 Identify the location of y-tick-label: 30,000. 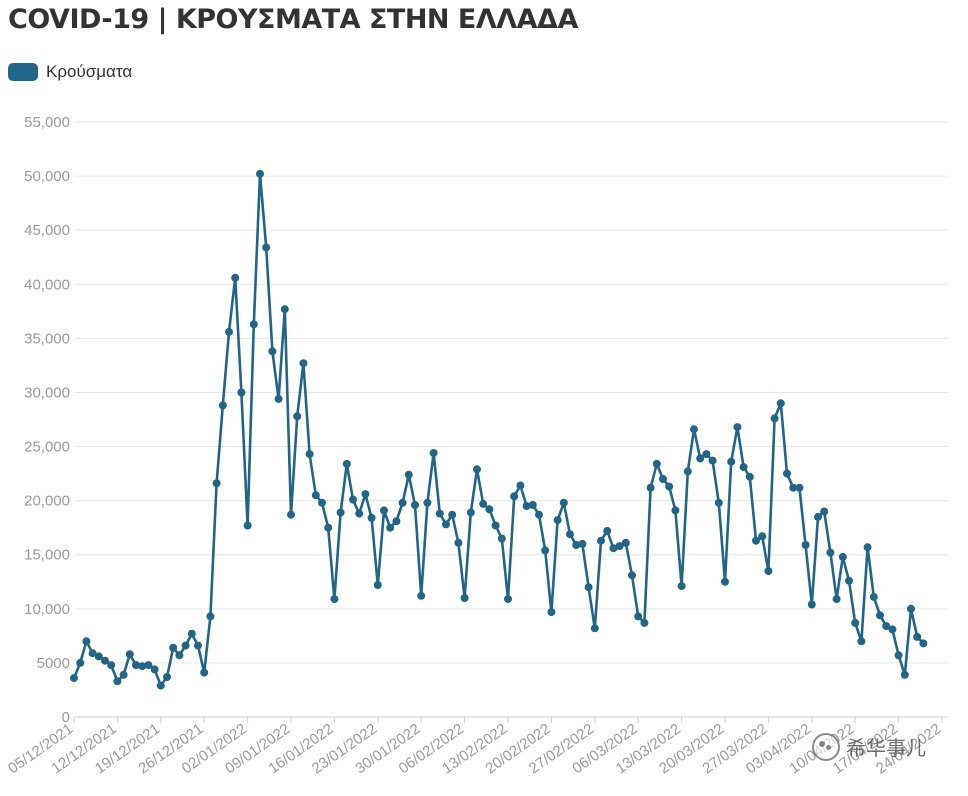
(47, 392).